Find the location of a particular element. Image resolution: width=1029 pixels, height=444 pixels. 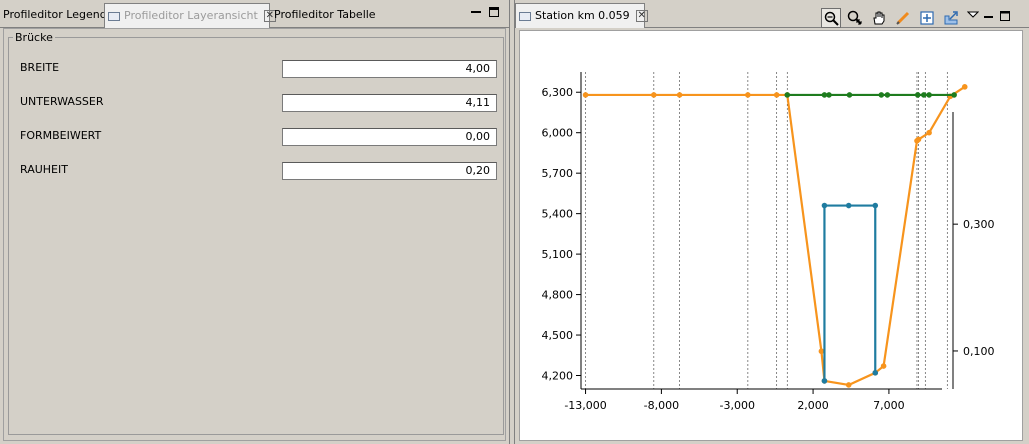

field-label: BREITE is located at coordinates (40, 67).